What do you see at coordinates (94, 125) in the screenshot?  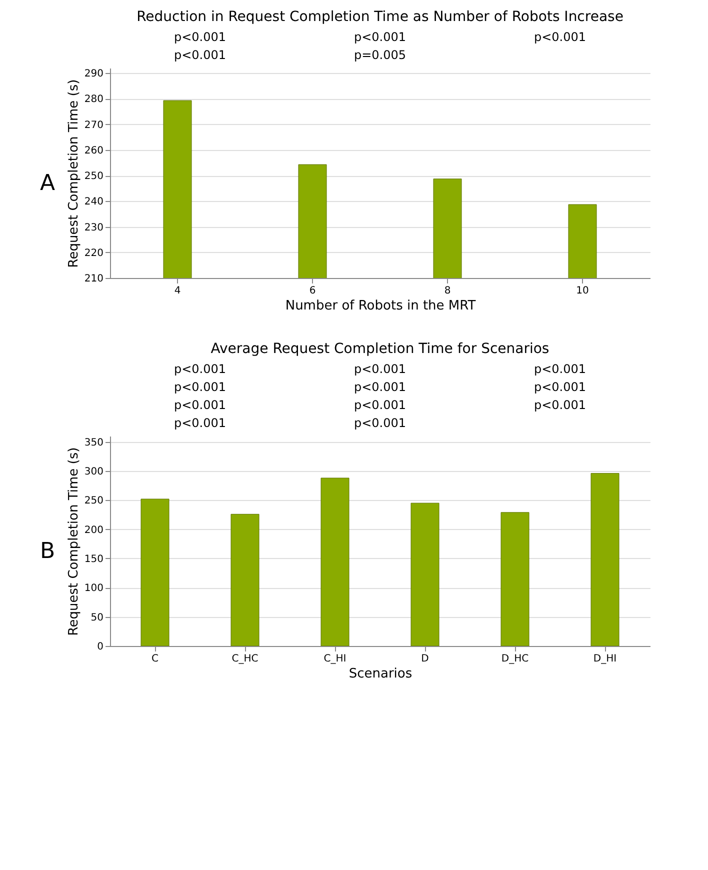 I see `y-tick-label: 270` at bounding box center [94, 125].